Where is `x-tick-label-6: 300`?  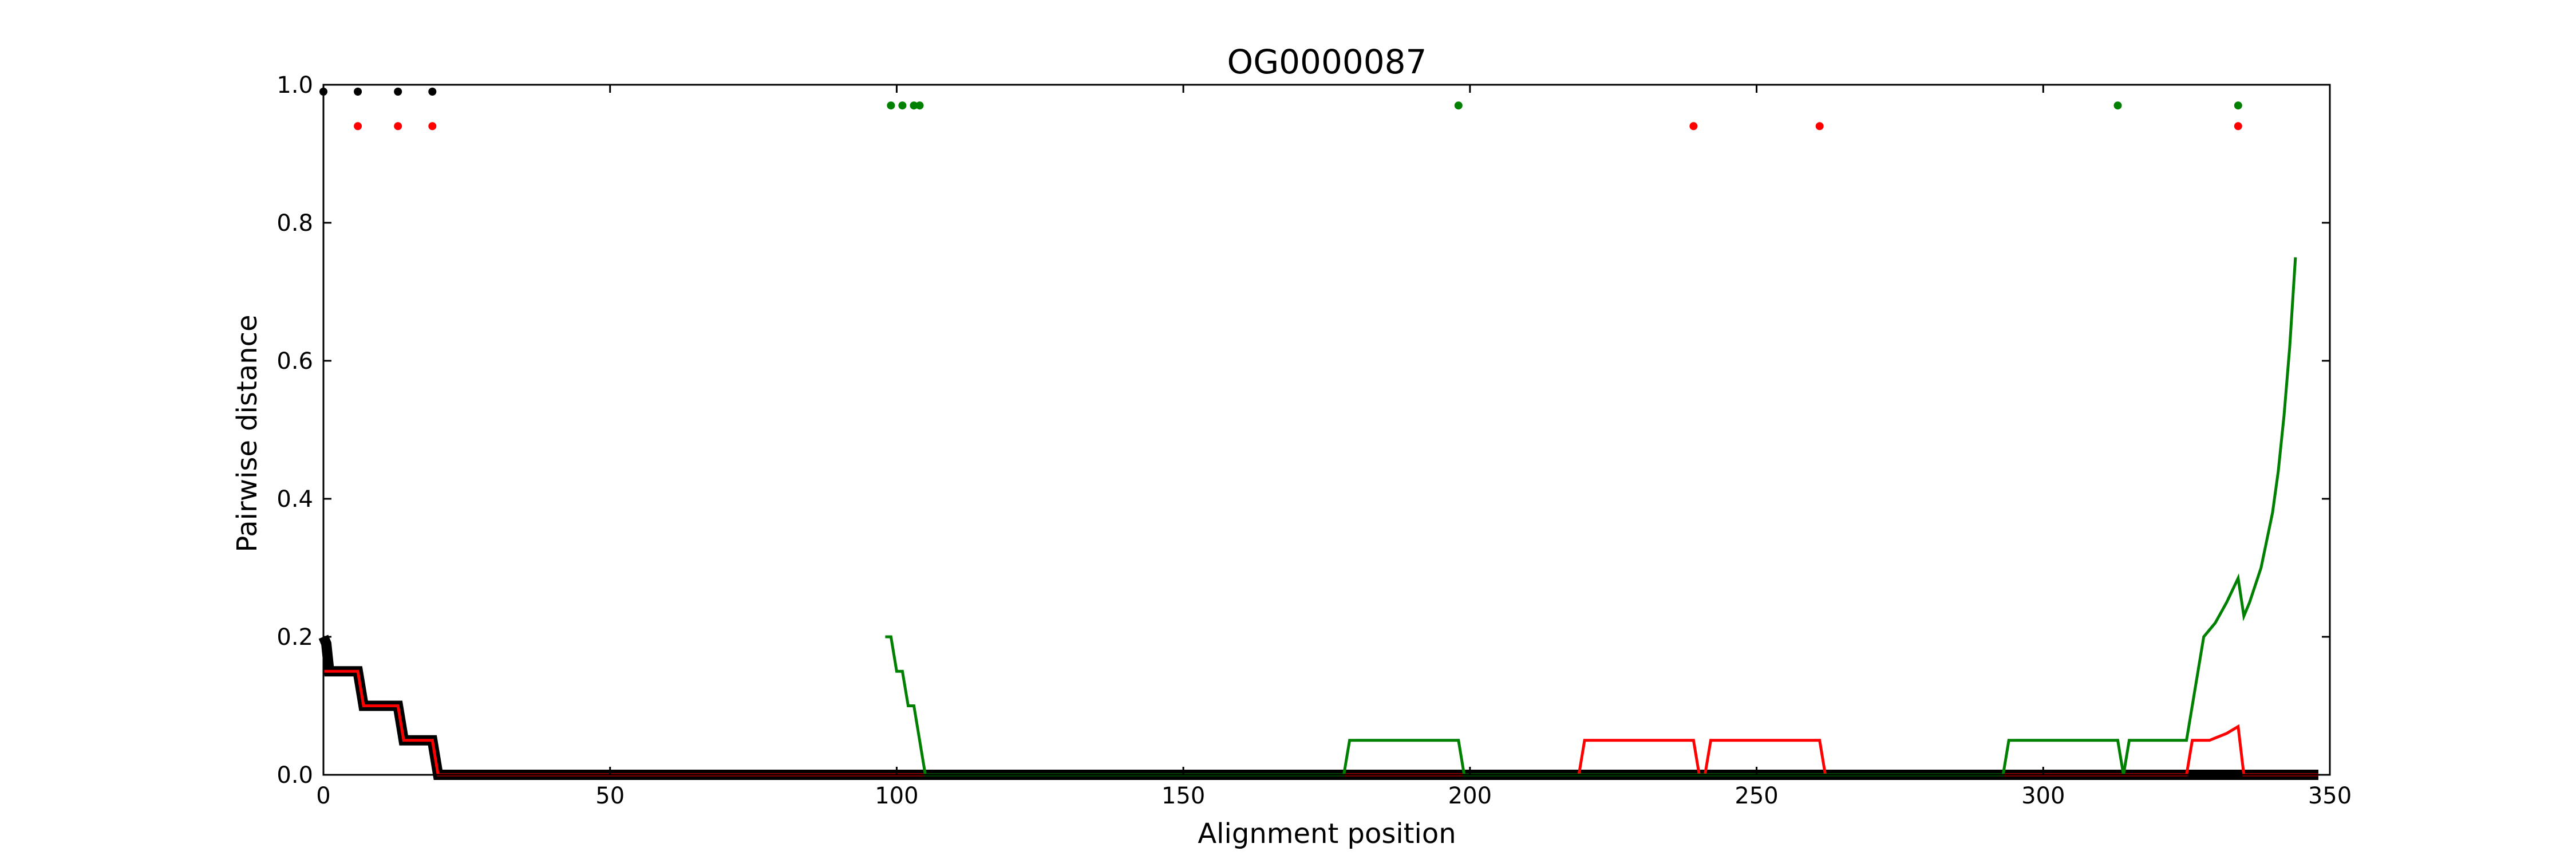 x-tick-label-6: 300 is located at coordinates (2043, 796).